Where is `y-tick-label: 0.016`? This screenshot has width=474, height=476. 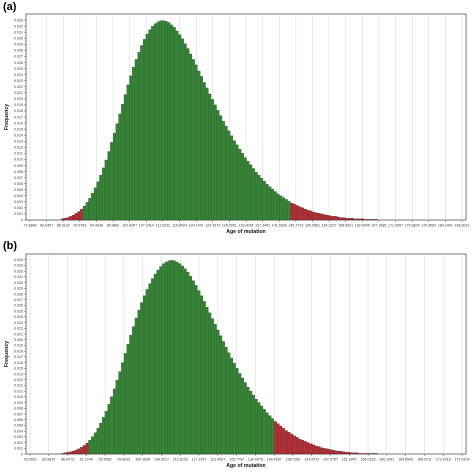
y-tick-label: 0.016 is located at coordinates (18, 123).